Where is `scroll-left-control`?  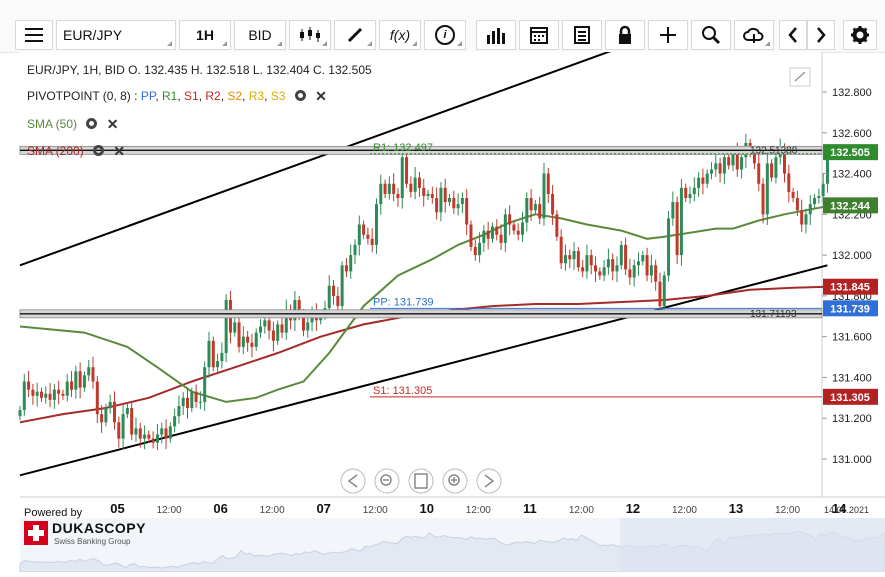
scroll-left-control is located at coordinates (353, 481).